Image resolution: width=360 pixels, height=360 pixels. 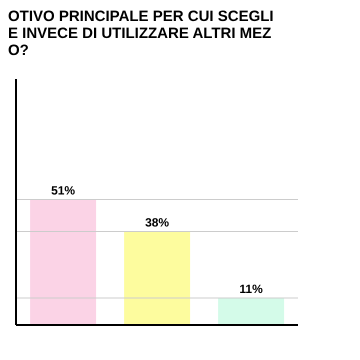 I want to click on chart-title: OTIVO PRINCIPALE PER CUI SCEGLI E INVECE DI UTILIZZARE ALTRI MEZ O?, so click(x=141, y=33).